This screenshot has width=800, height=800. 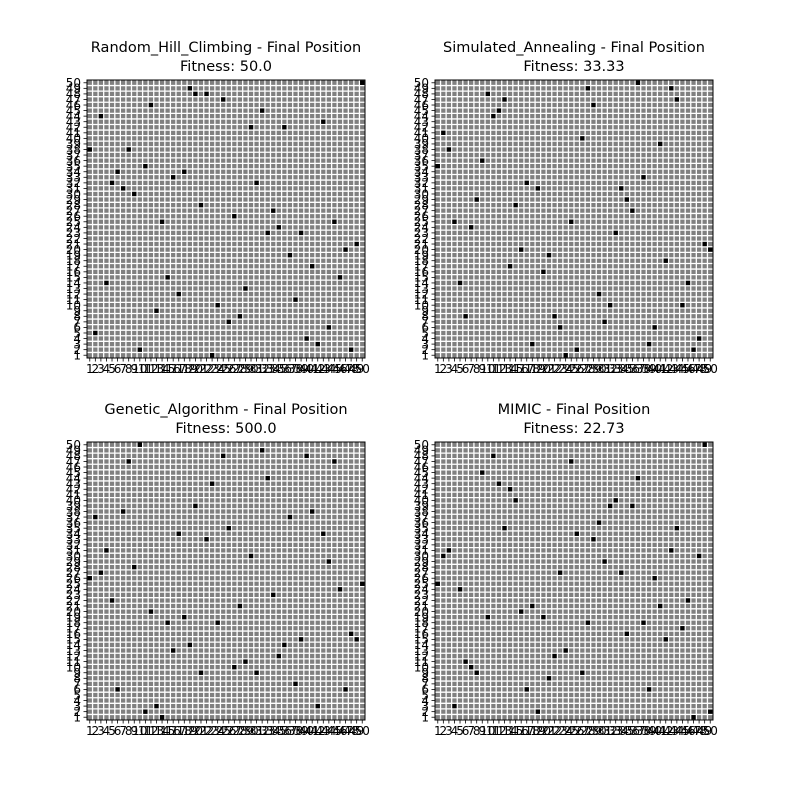 I want to click on x-tick-label: 15, so click(x=167, y=731).